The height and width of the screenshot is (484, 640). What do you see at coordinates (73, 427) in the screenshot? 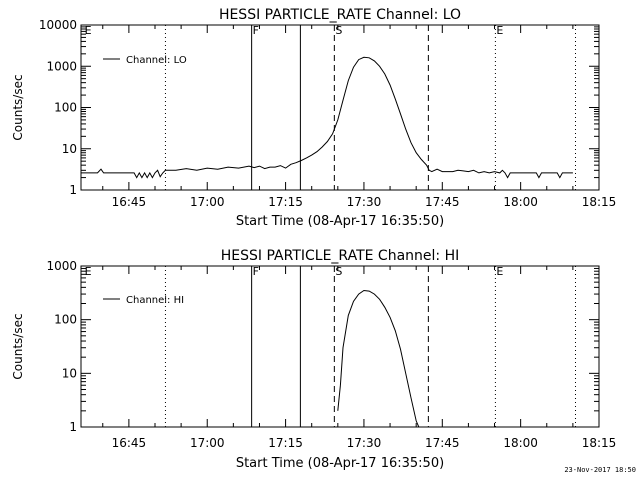
I see `y-tick-label-2: 1` at bounding box center [73, 427].